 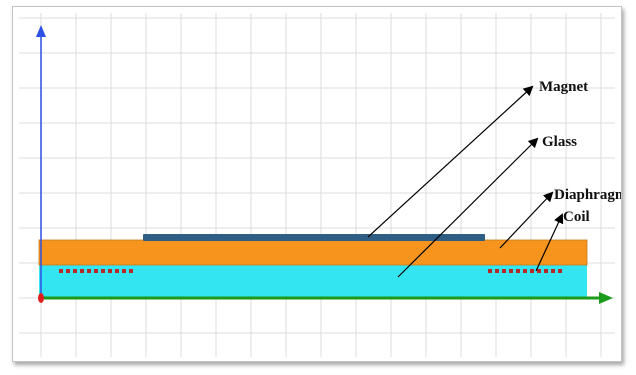 What do you see at coordinates (314, 237) in the screenshot?
I see `magnet-layer` at bounding box center [314, 237].